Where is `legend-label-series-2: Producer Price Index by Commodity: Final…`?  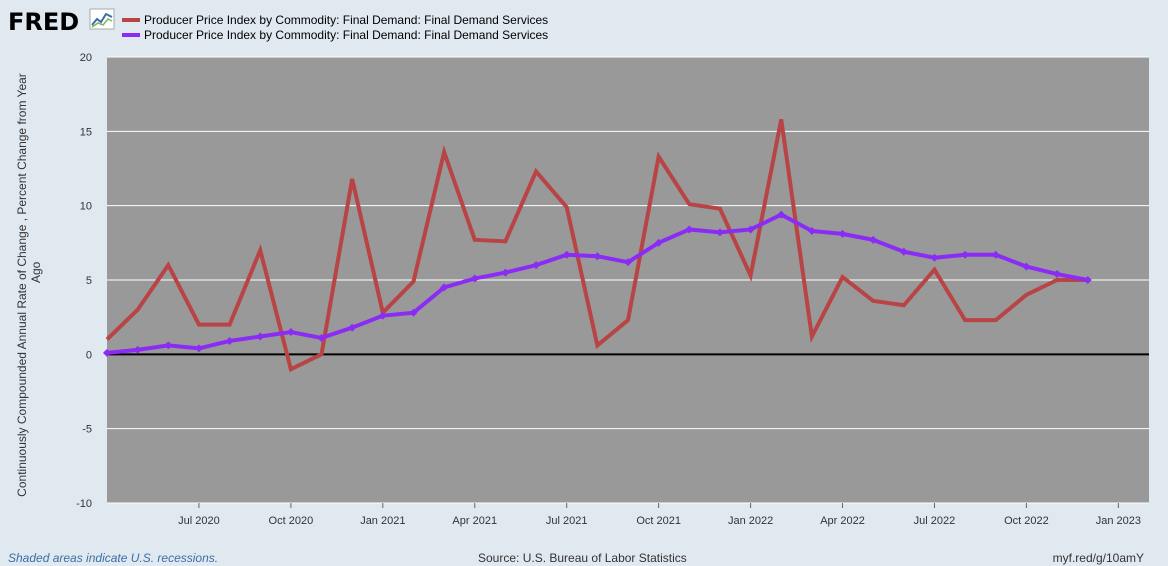
legend-label-series-2: Producer Price Index by Commodity: Final… is located at coordinates (346, 34).